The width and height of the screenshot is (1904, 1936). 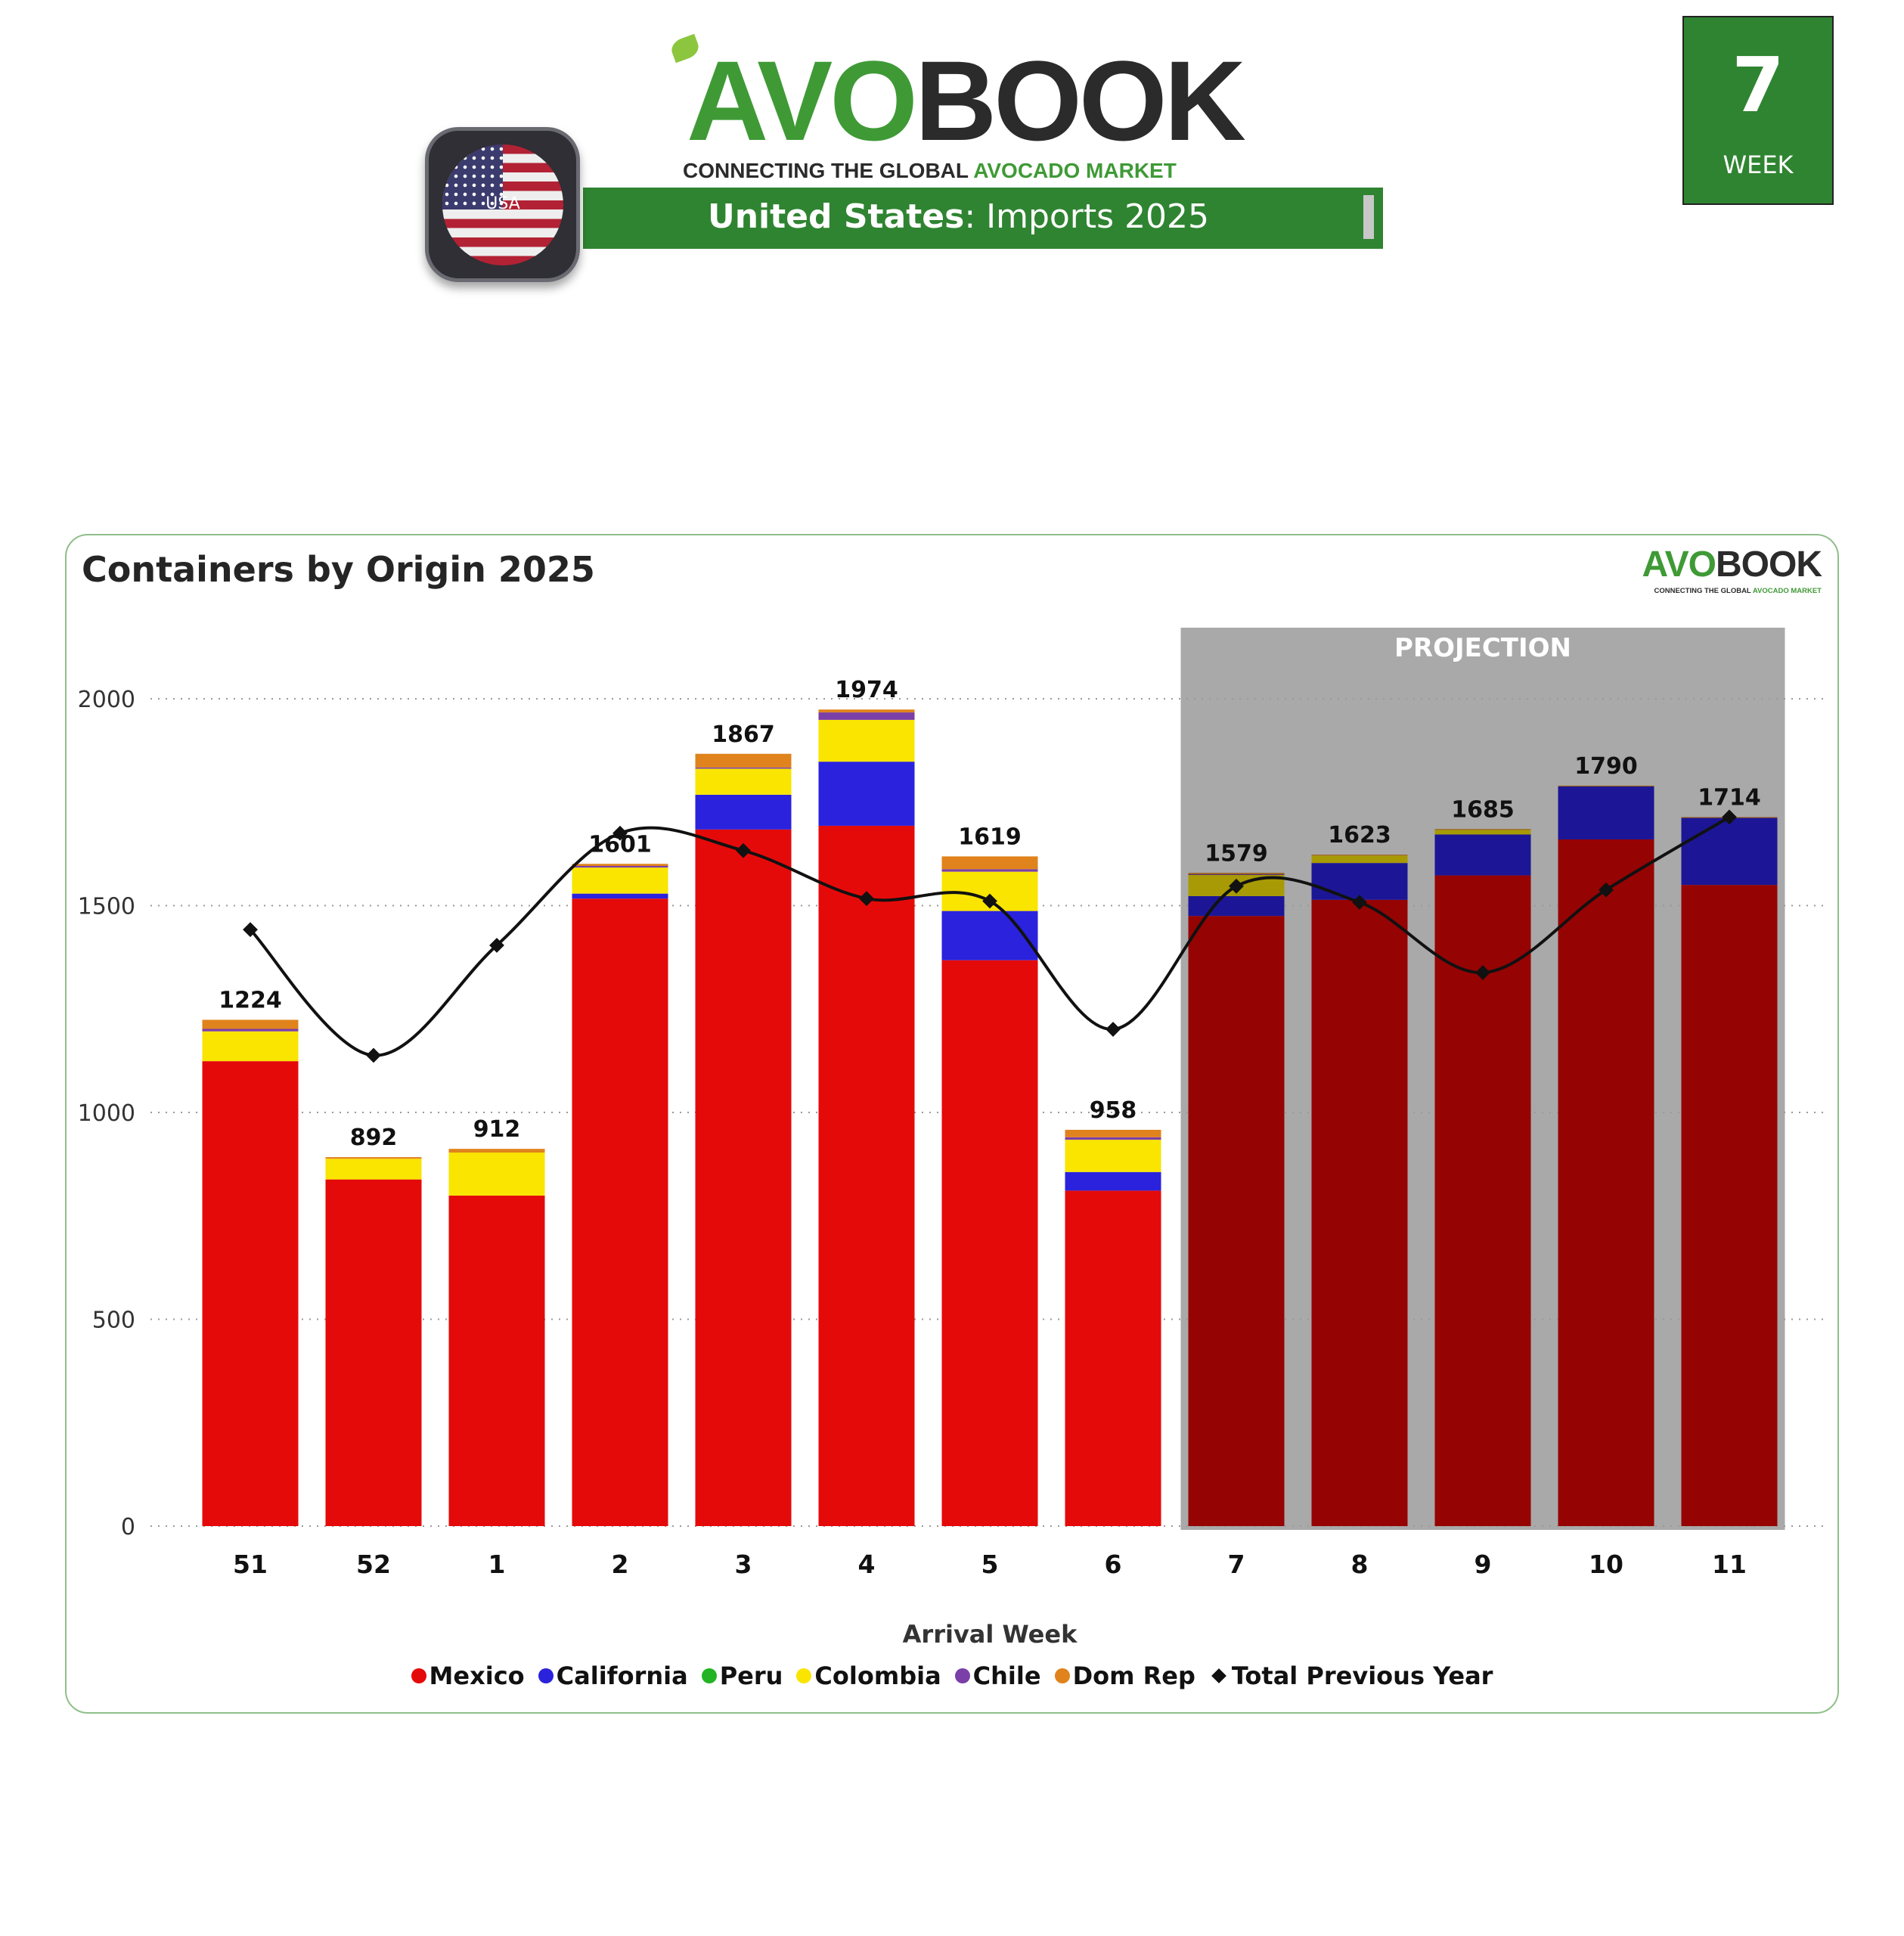 What do you see at coordinates (1359, 835) in the screenshot?
I see `total-data-label: 1623` at bounding box center [1359, 835].